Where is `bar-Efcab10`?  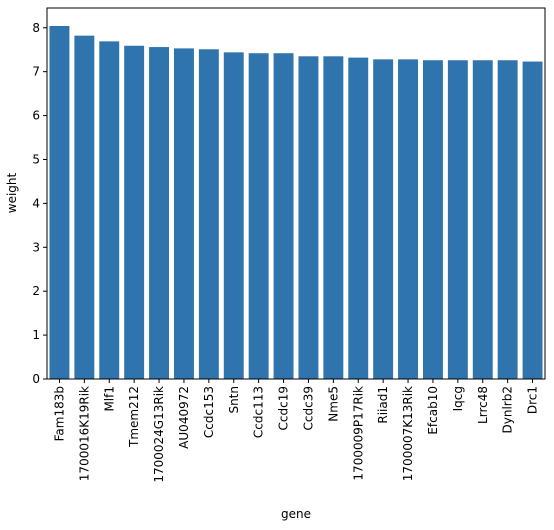 bar-Efcab10 is located at coordinates (432, 219).